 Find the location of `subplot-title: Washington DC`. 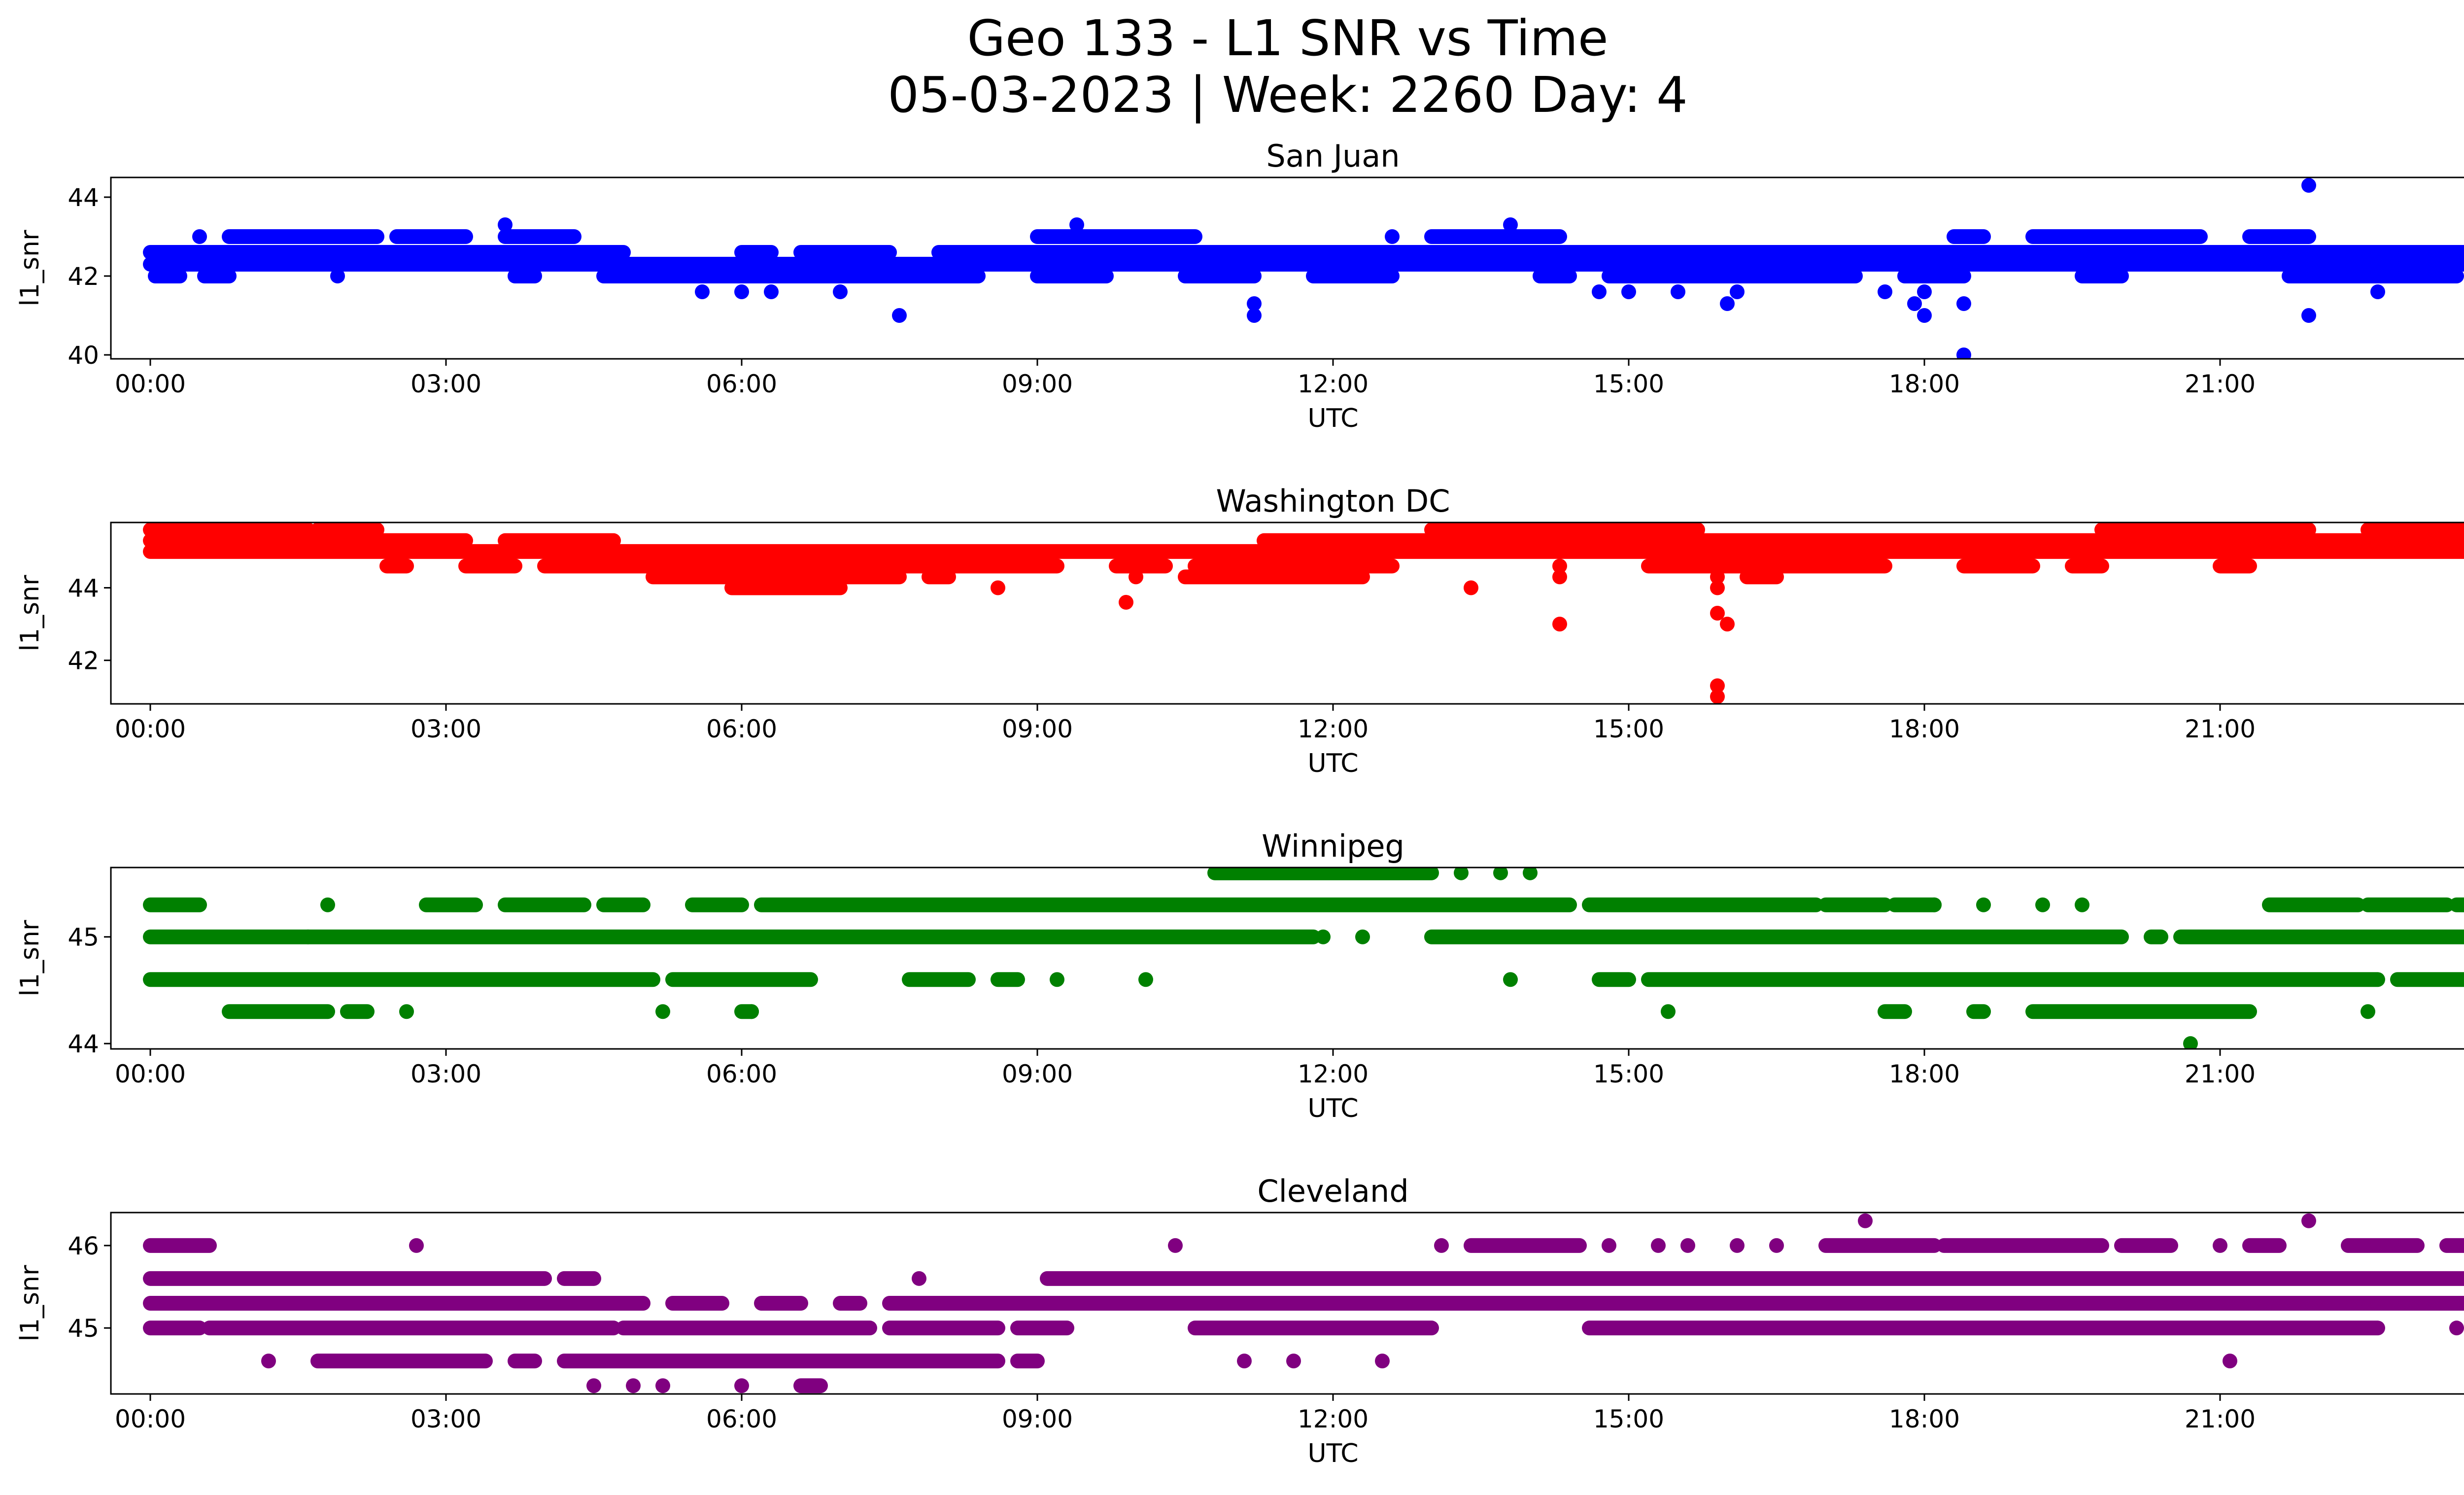

subplot-title: Washington DC is located at coordinates (1333, 501).